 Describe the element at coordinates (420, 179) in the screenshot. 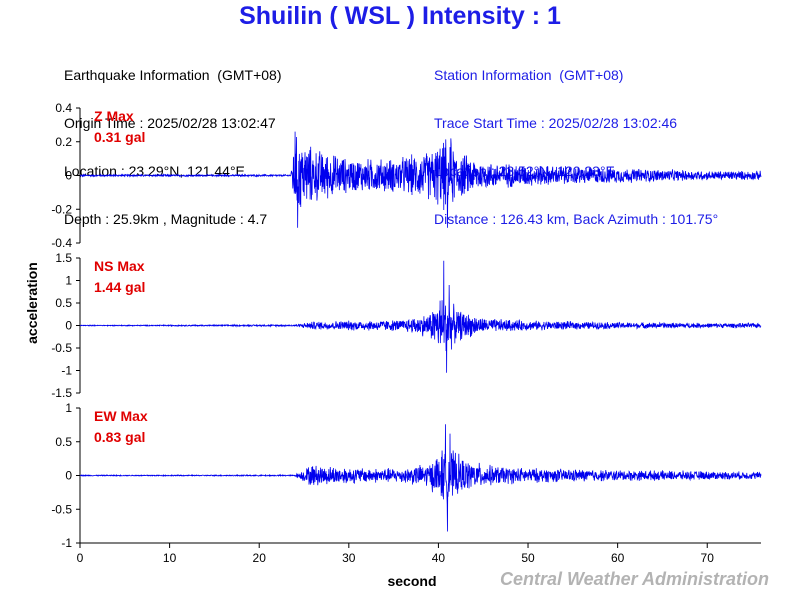

I see `waveform-z` at that location.